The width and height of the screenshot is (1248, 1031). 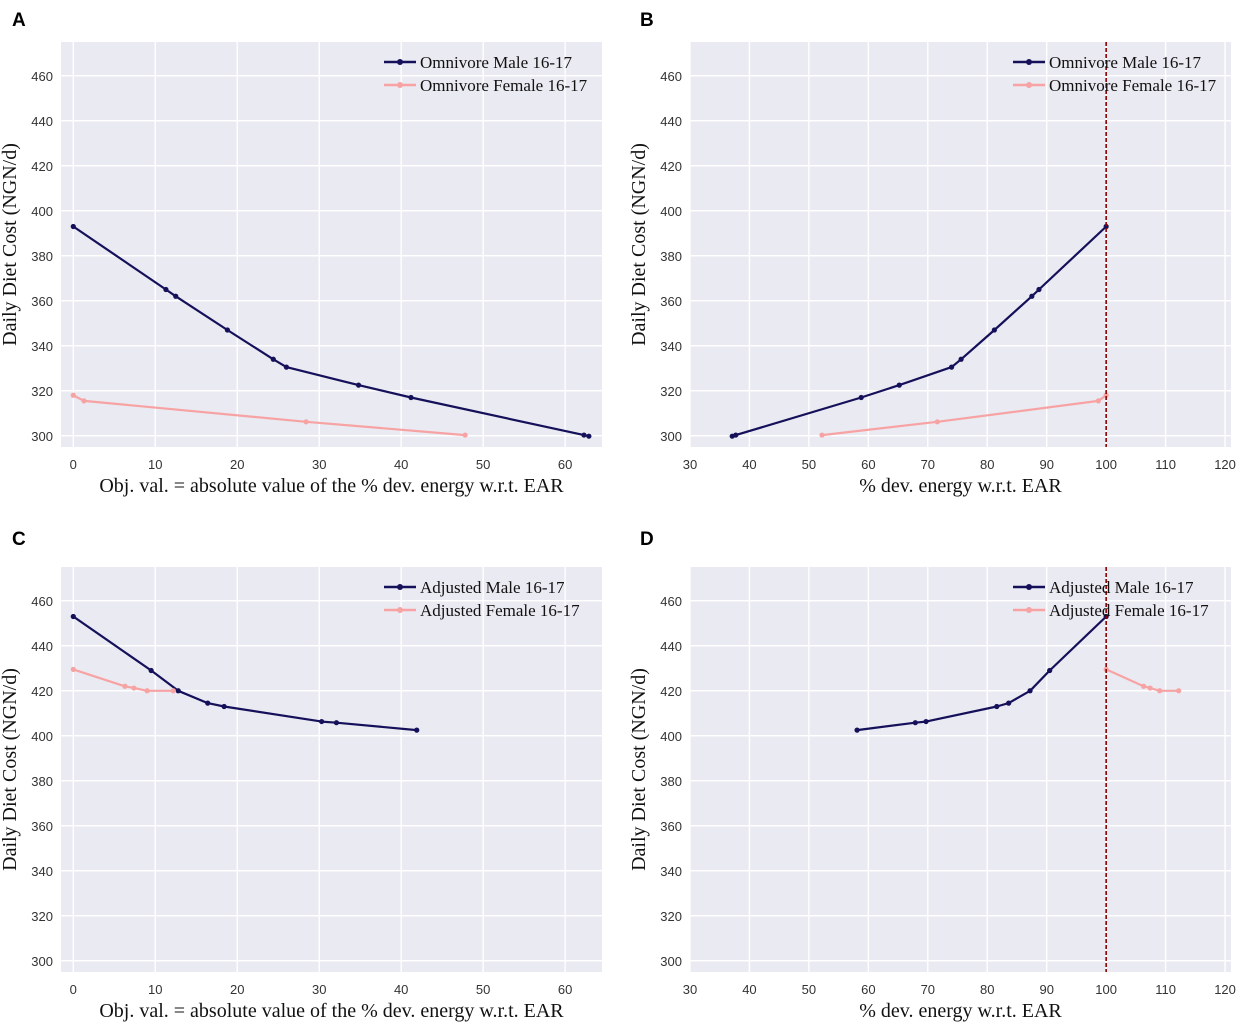 I want to click on male-series-line, so click(x=331, y=331).